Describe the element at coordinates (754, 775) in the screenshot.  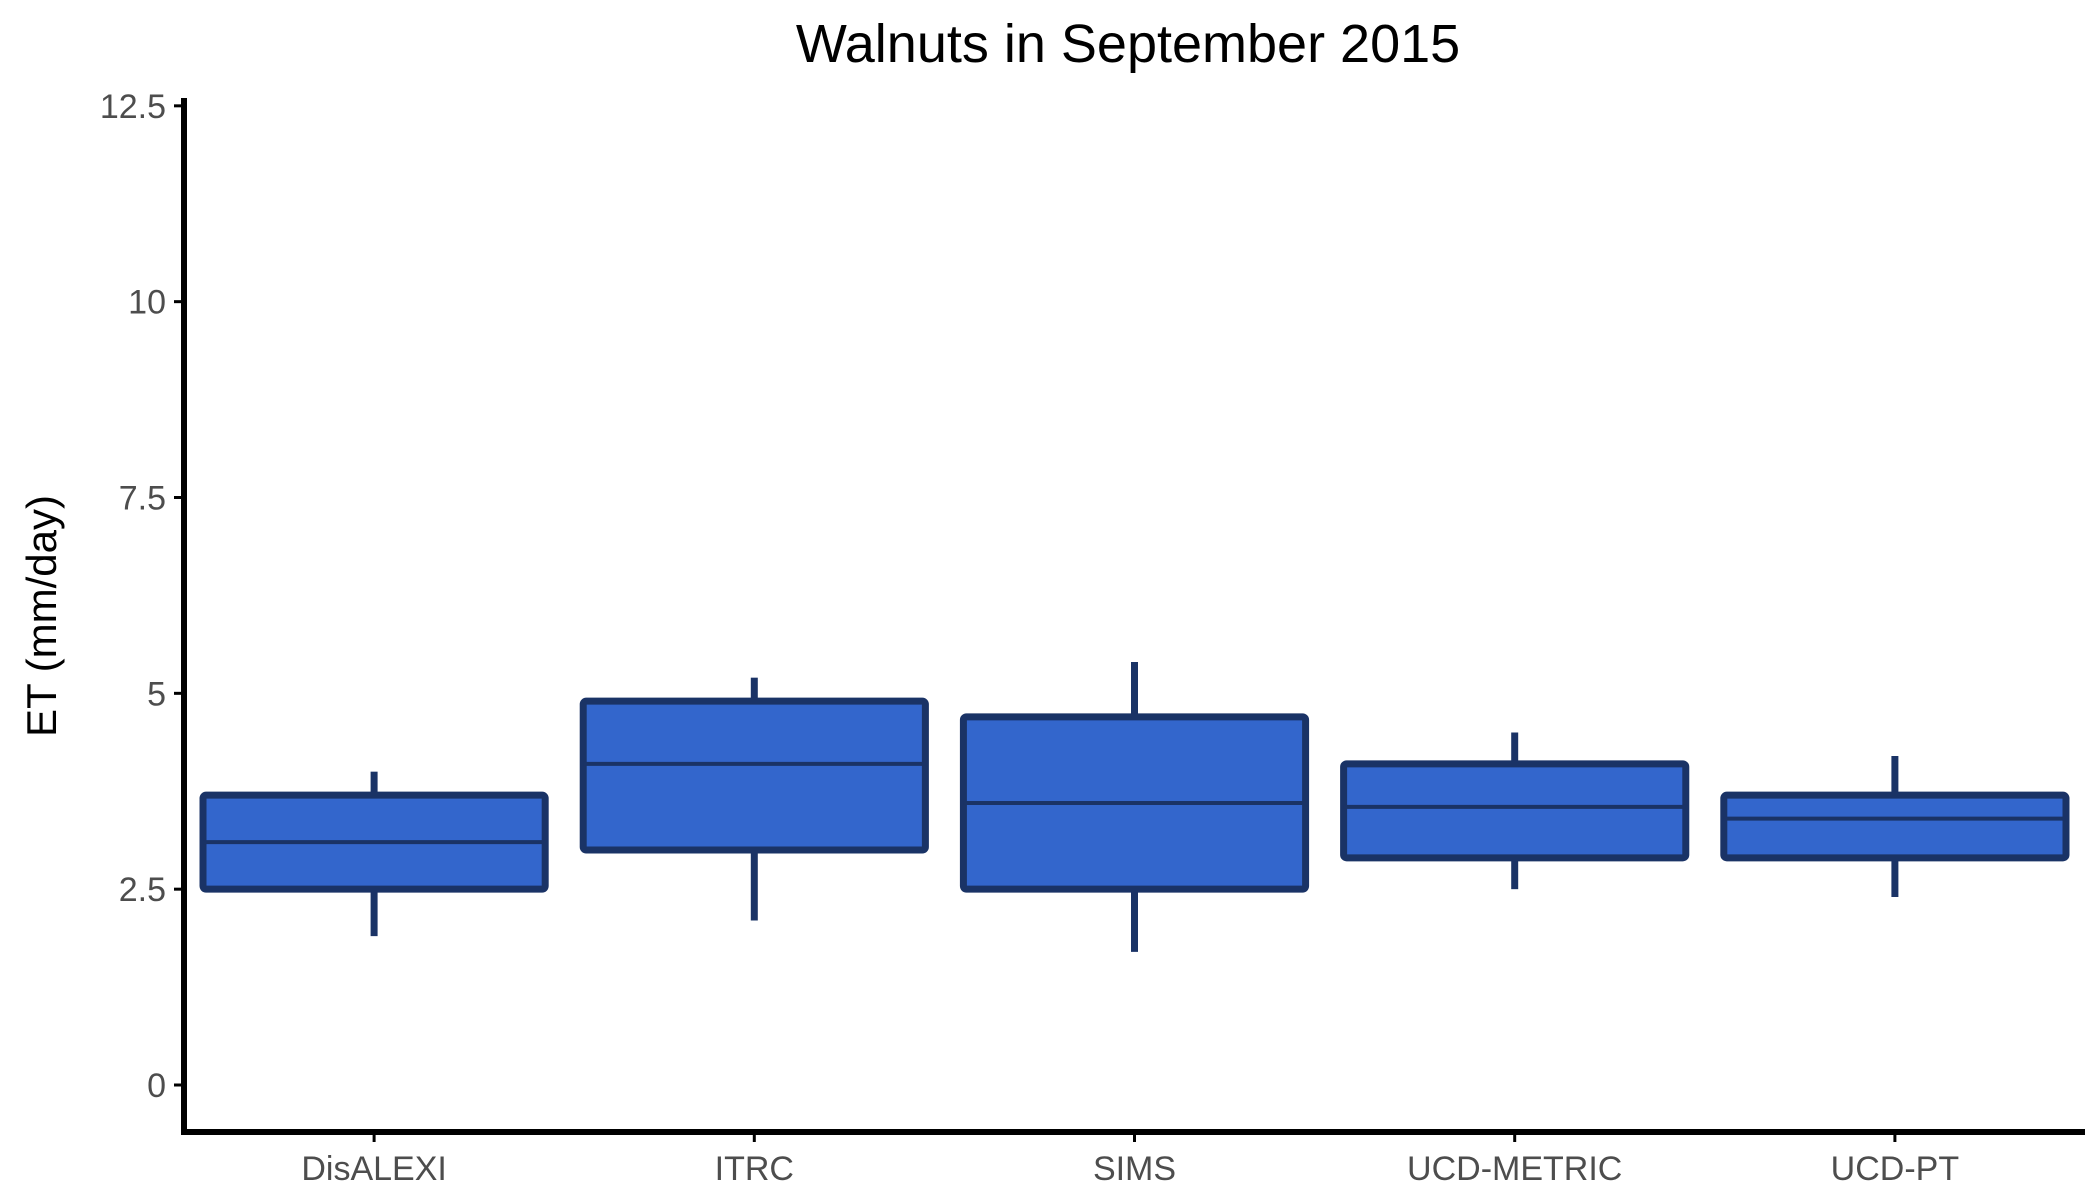
I see `box-rect-itrc` at that location.